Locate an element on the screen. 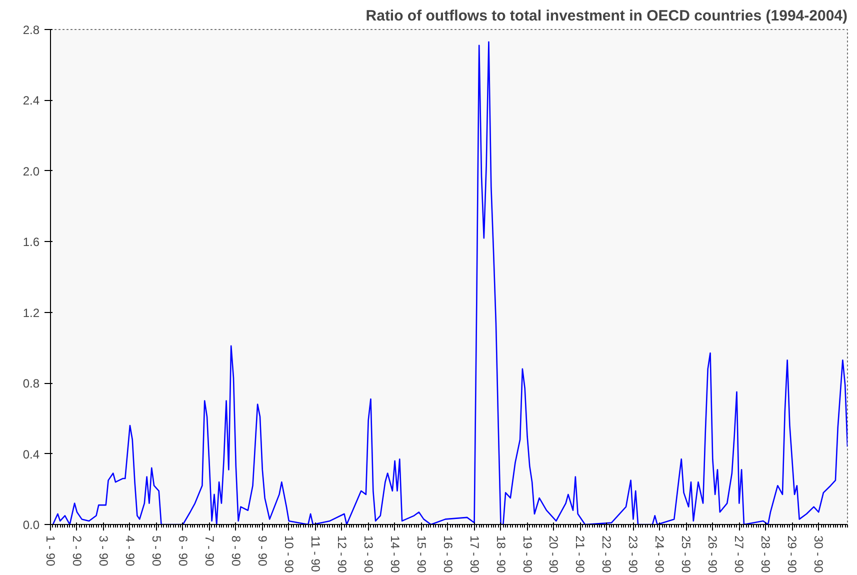 Image resolution: width=857 pixels, height=575 pixels. x-tick-label: 20 - 90 is located at coordinates (553, 555).